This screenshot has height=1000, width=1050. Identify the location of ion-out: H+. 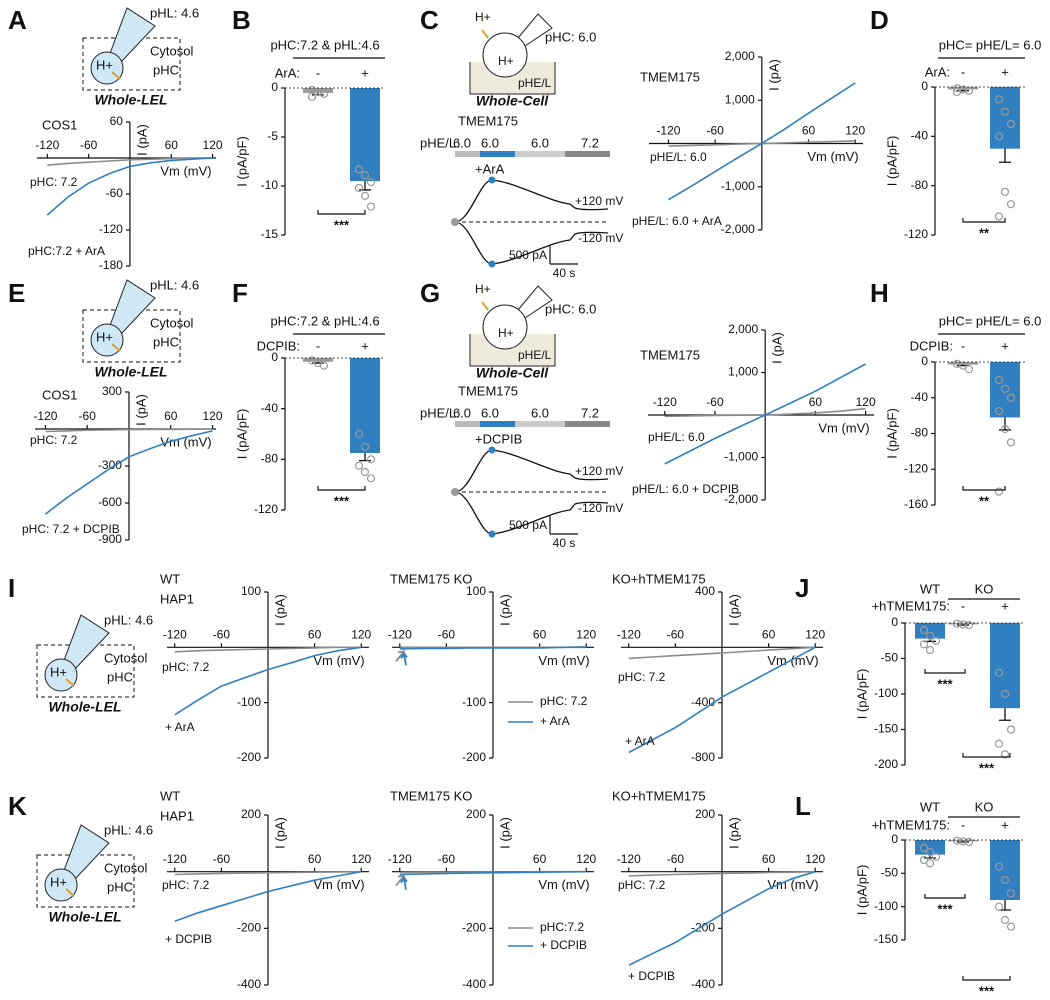
(483, 17).